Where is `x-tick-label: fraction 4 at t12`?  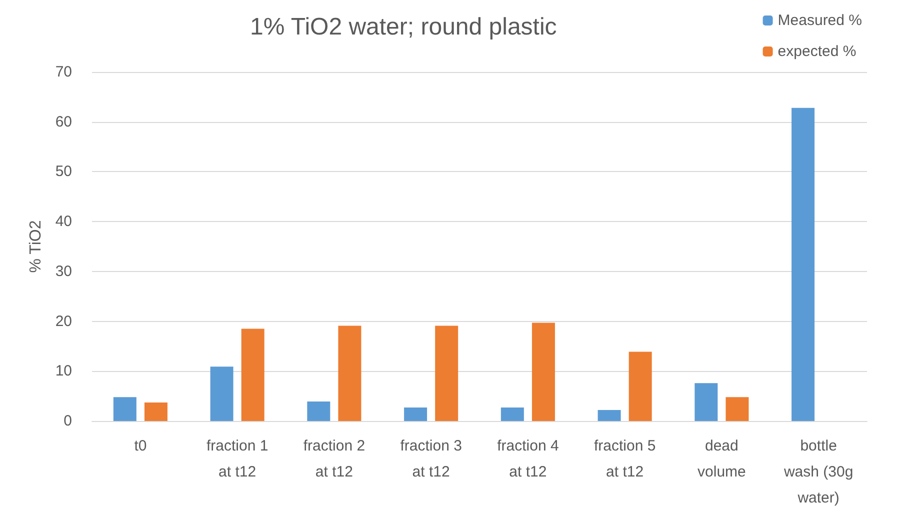
x-tick-label: fraction 4 at t12 is located at coordinates (528, 459).